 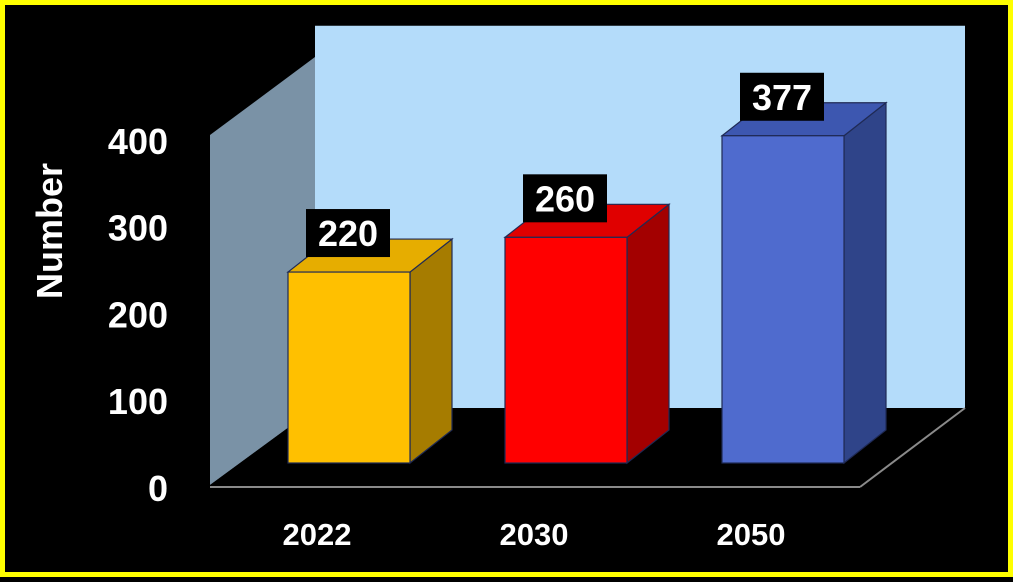 What do you see at coordinates (158, 488) in the screenshot?
I see `y-tick-label: 0` at bounding box center [158, 488].